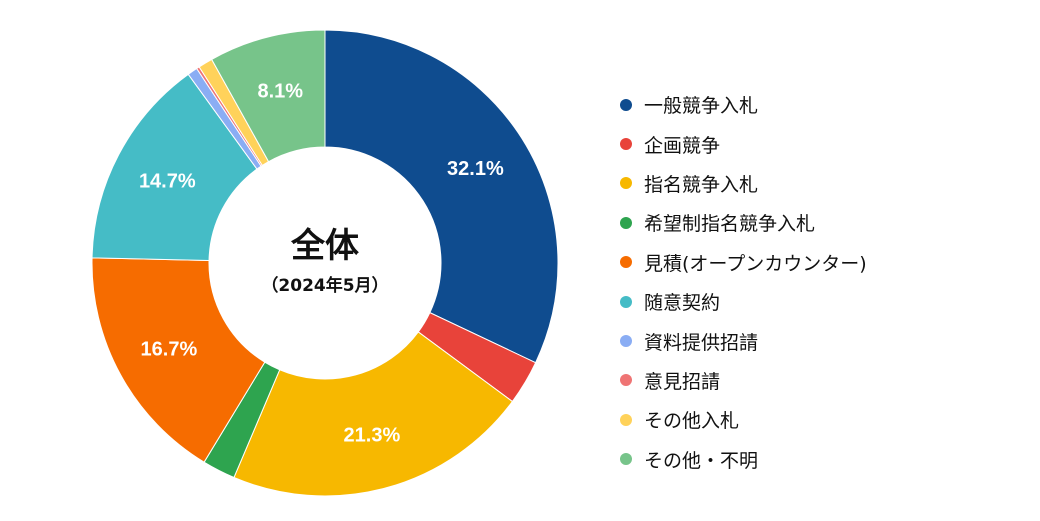  What do you see at coordinates (169, 350) in the screenshot?
I see `slice-label-5: 16.7%` at bounding box center [169, 350].